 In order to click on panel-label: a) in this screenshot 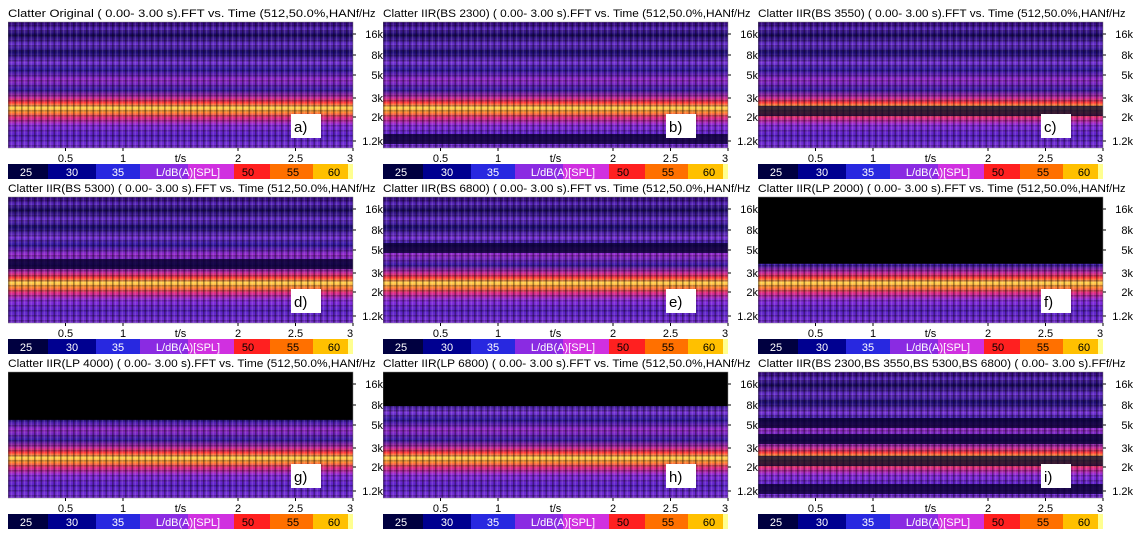, I will do `click(300, 127)`.